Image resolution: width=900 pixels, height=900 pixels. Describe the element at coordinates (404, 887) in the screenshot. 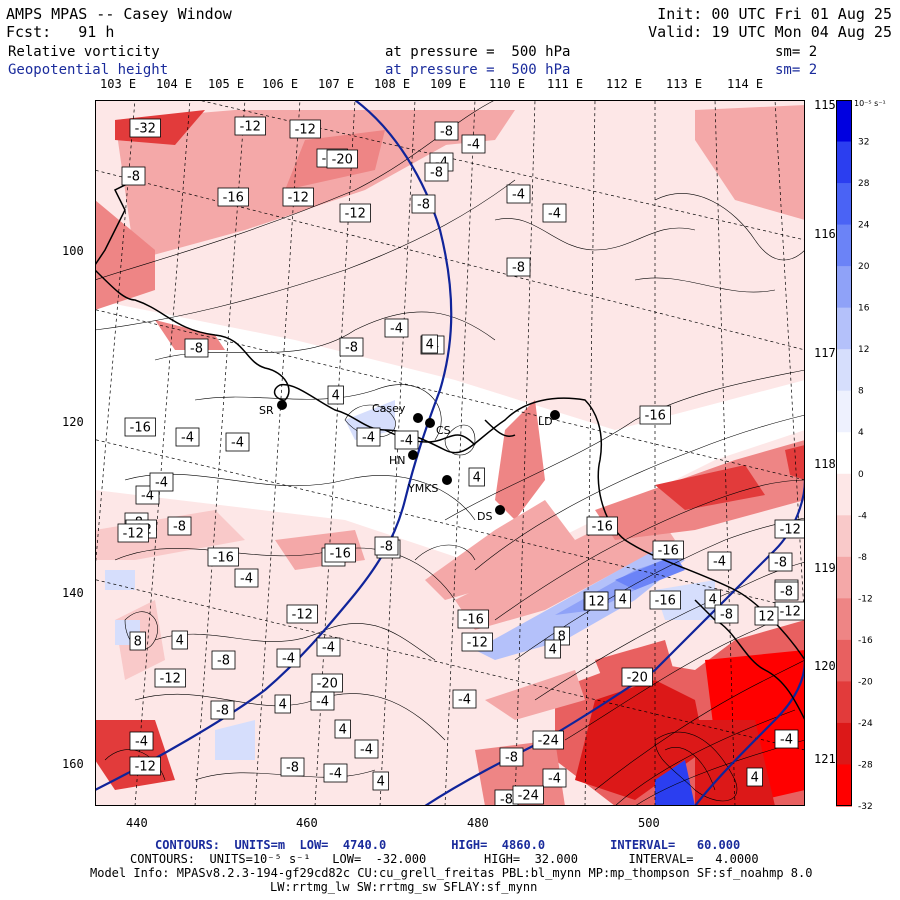

I see `model-info-2: LW:rrtmg_lw SW:rrtmg_sw SFLAY:sf_mynn` at that location.